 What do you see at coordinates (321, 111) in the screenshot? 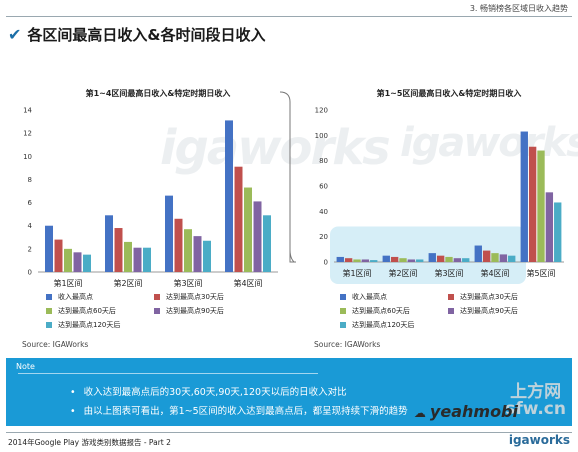
I see `y-tick-label: 120` at bounding box center [321, 111].